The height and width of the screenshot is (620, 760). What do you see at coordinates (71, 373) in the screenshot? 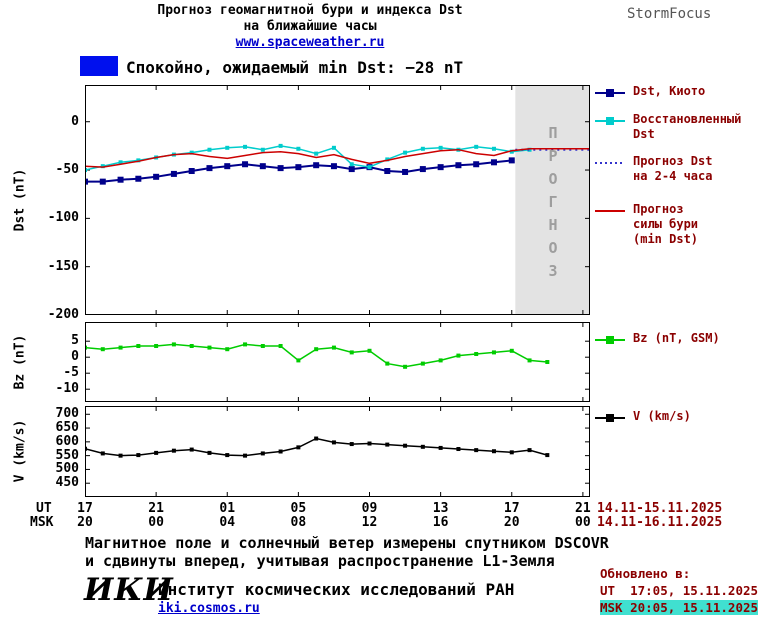
I see `y-tick-label: -5` at bounding box center [71, 373].